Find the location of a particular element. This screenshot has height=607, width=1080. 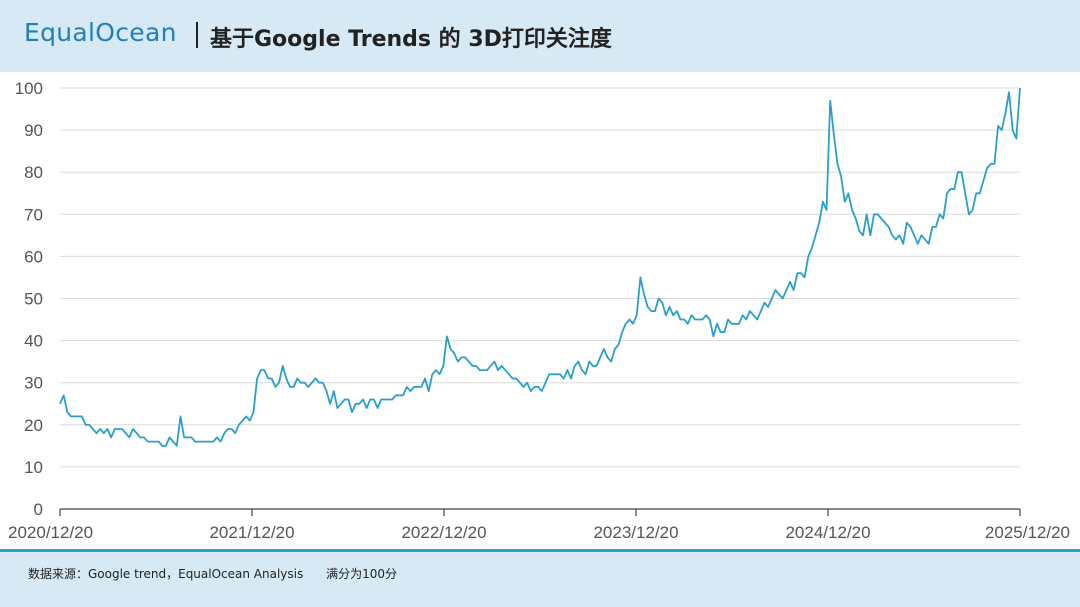

footer-divider is located at coordinates (540, 550).